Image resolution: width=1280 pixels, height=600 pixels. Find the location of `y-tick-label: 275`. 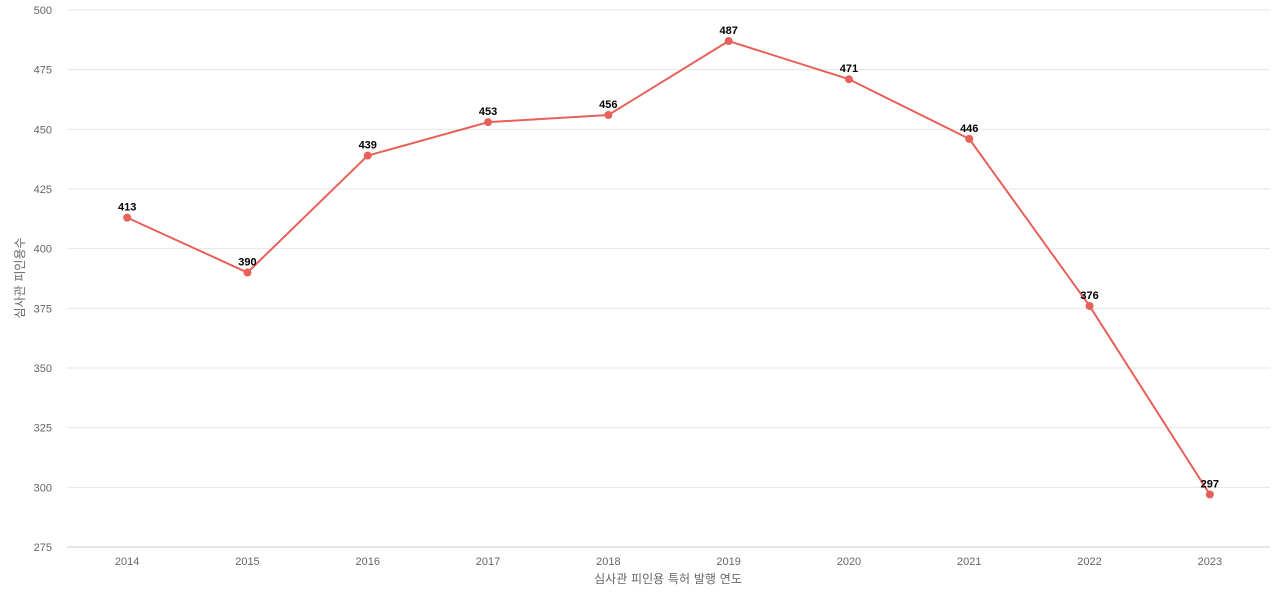

y-tick-label: 275 is located at coordinates (43, 548).